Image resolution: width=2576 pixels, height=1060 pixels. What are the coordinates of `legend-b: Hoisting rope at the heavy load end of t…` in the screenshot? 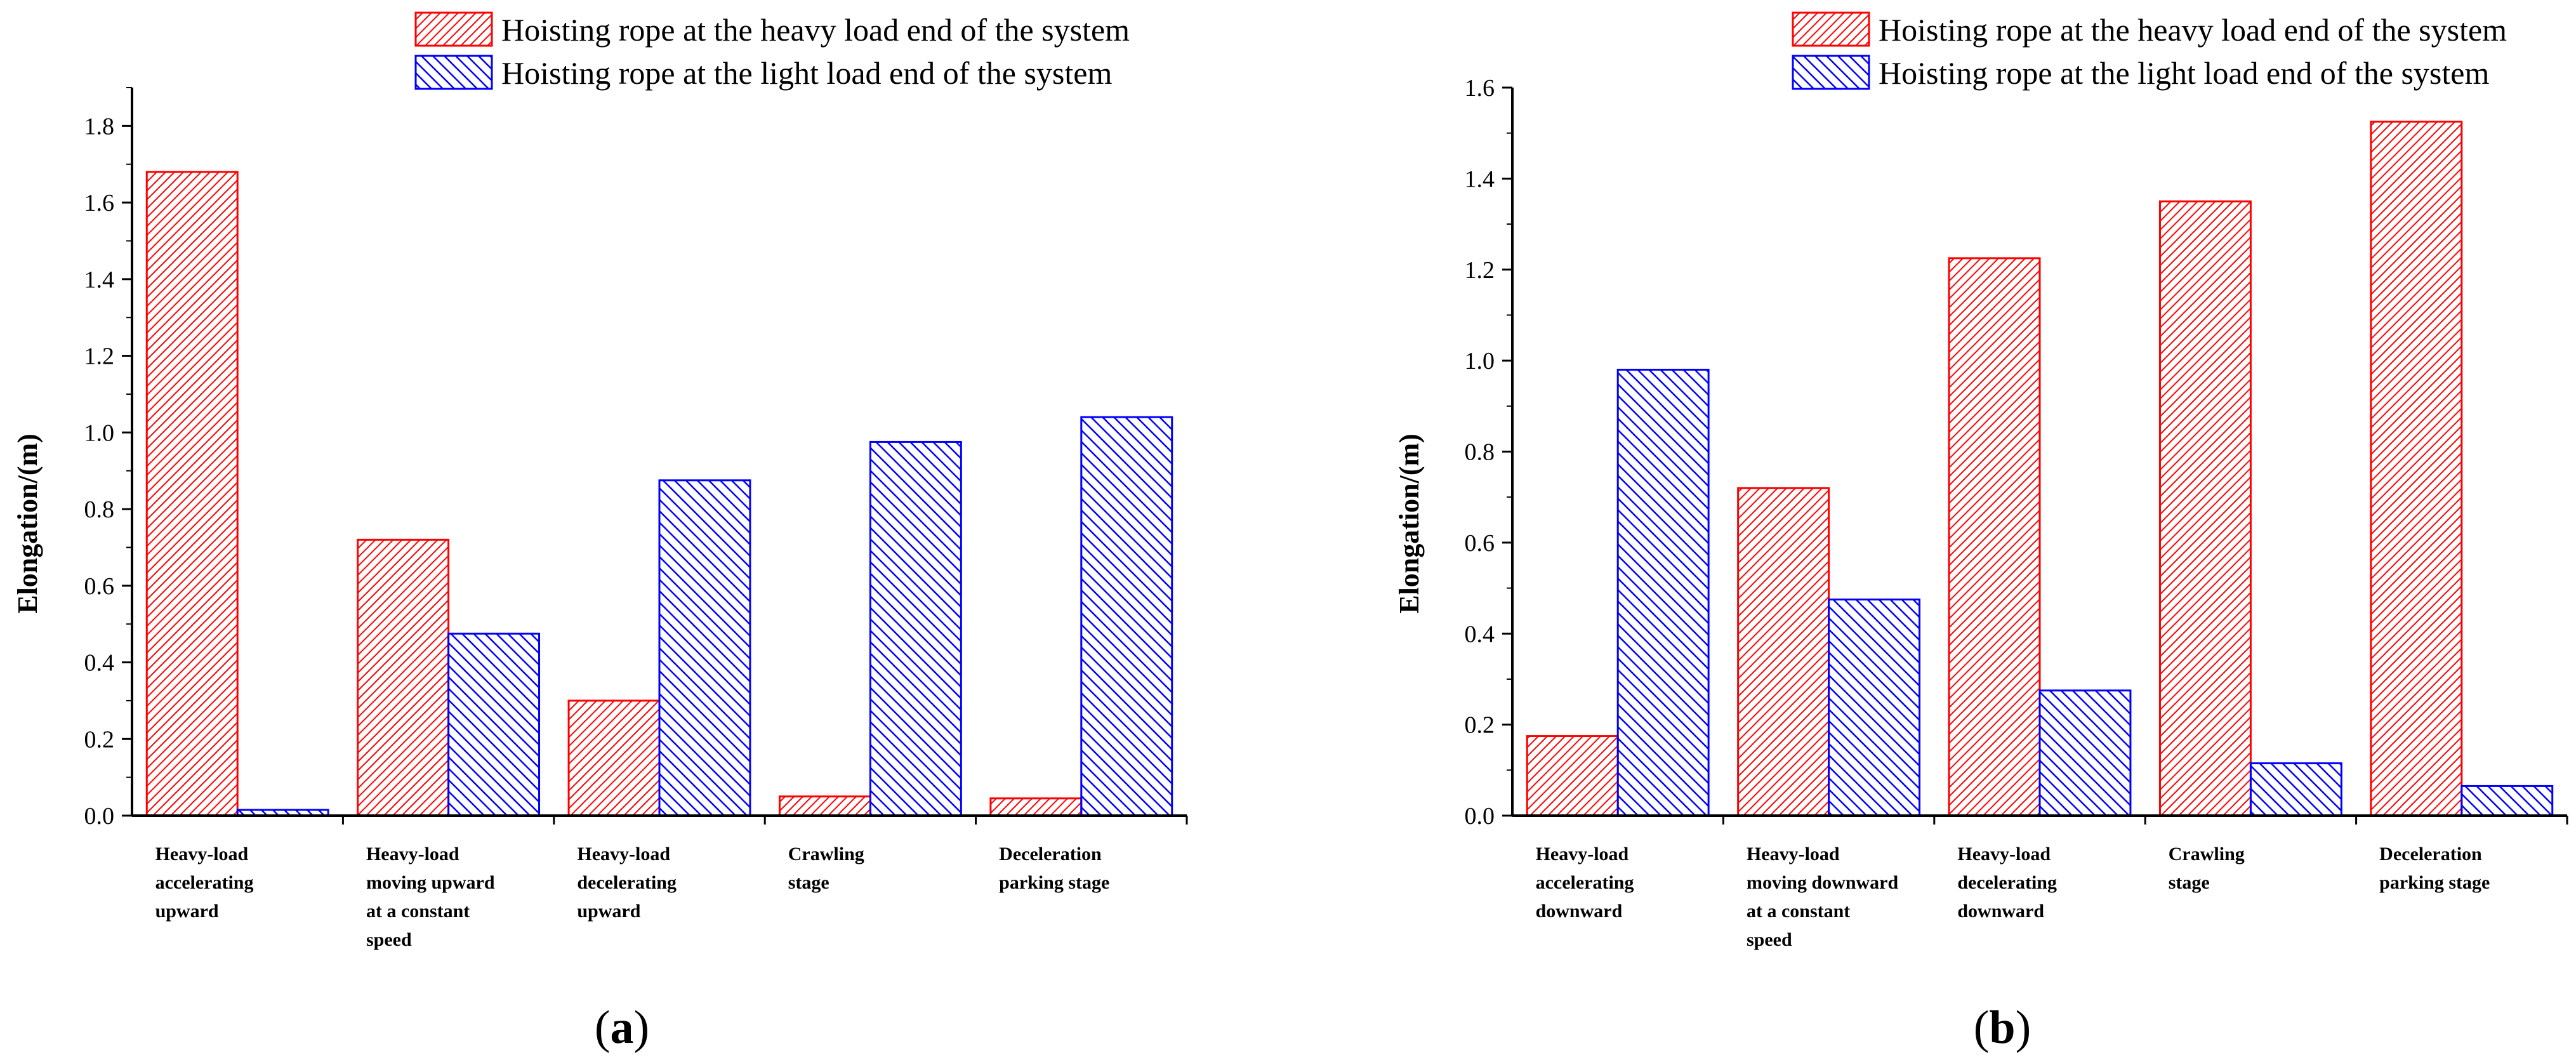 It's located at (2149, 51).